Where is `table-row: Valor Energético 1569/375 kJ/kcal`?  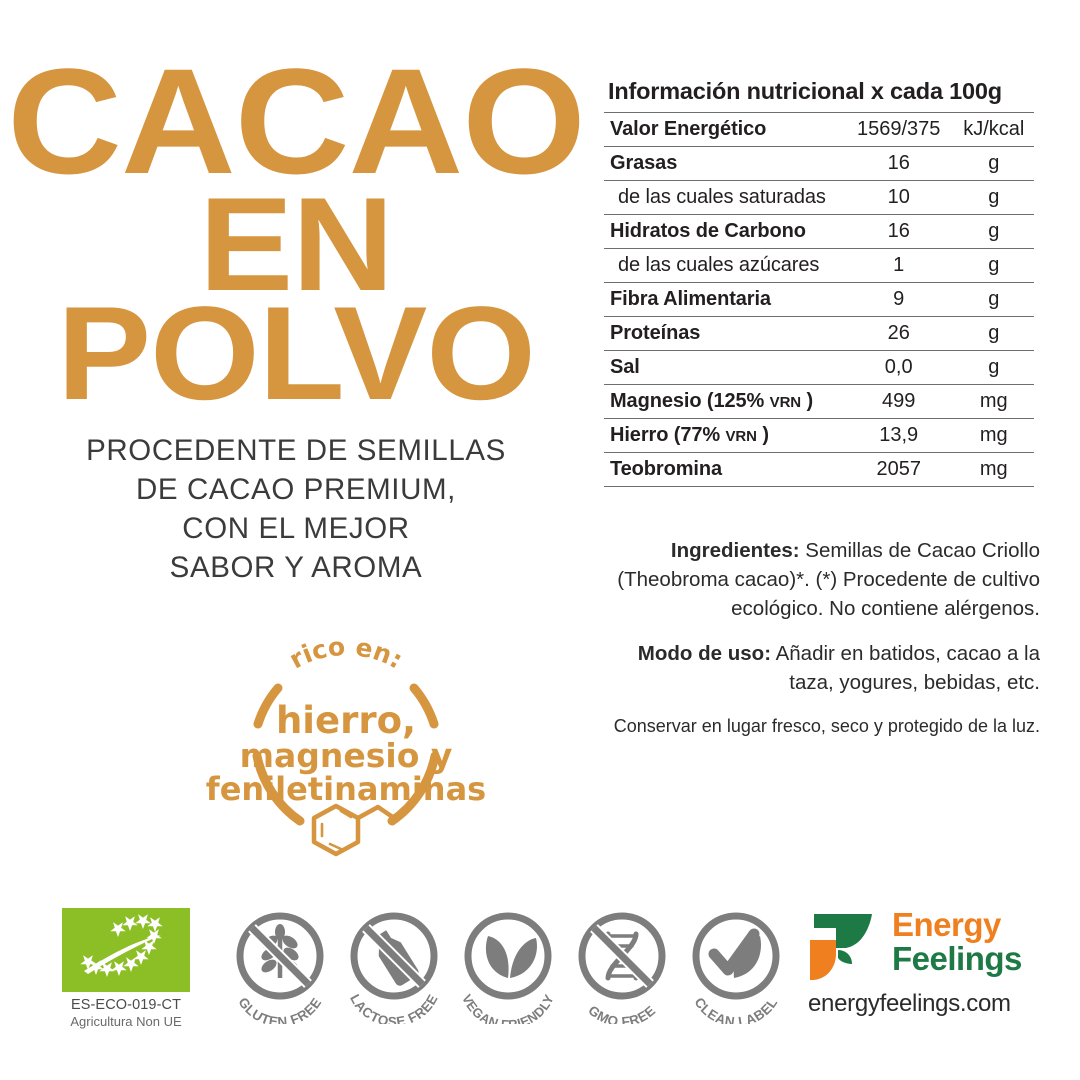 table-row: Valor Energético 1569/375 kJ/kcal is located at coordinates (819, 129).